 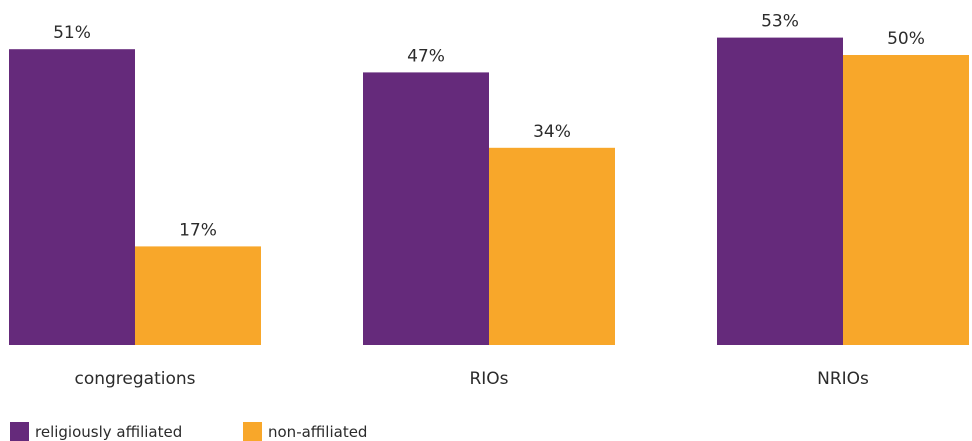 What do you see at coordinates (906, 200) in the screenshot?
I see `bar-nrios-non-affiliated` at bounding box center [906, 200].